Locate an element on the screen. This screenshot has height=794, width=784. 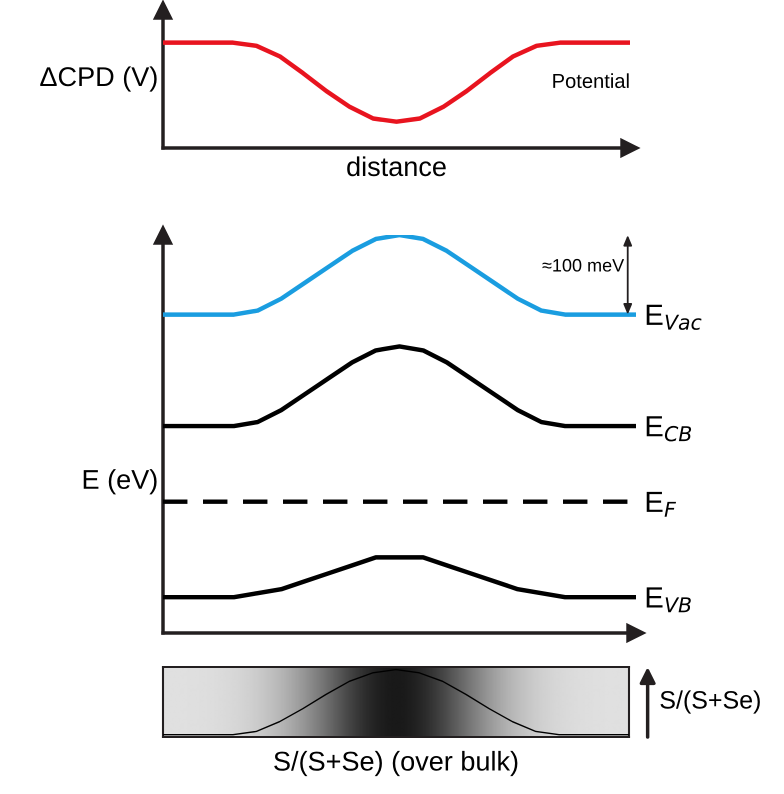
series-label: E$_{F}$ is located at coordinates (661, 504).